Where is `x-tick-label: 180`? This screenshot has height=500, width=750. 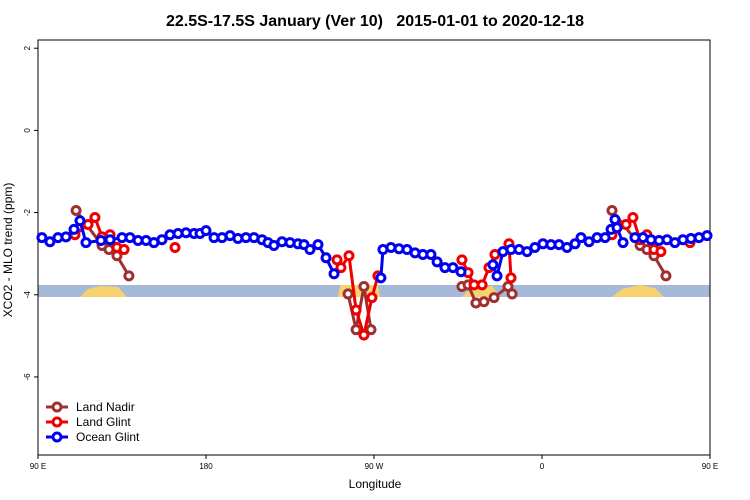
x-tick-label: 180 is located at coordinates (206, 466).